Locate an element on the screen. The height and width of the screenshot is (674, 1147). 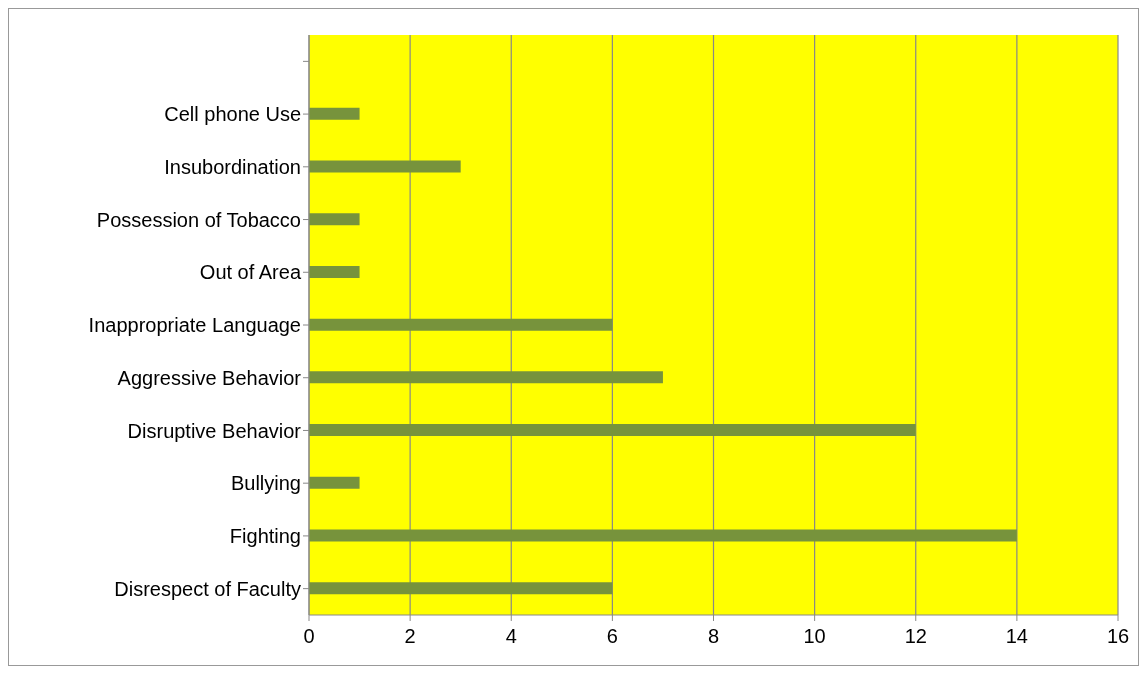
x-tick-label: 14 is located at coordinates (1016, 636).